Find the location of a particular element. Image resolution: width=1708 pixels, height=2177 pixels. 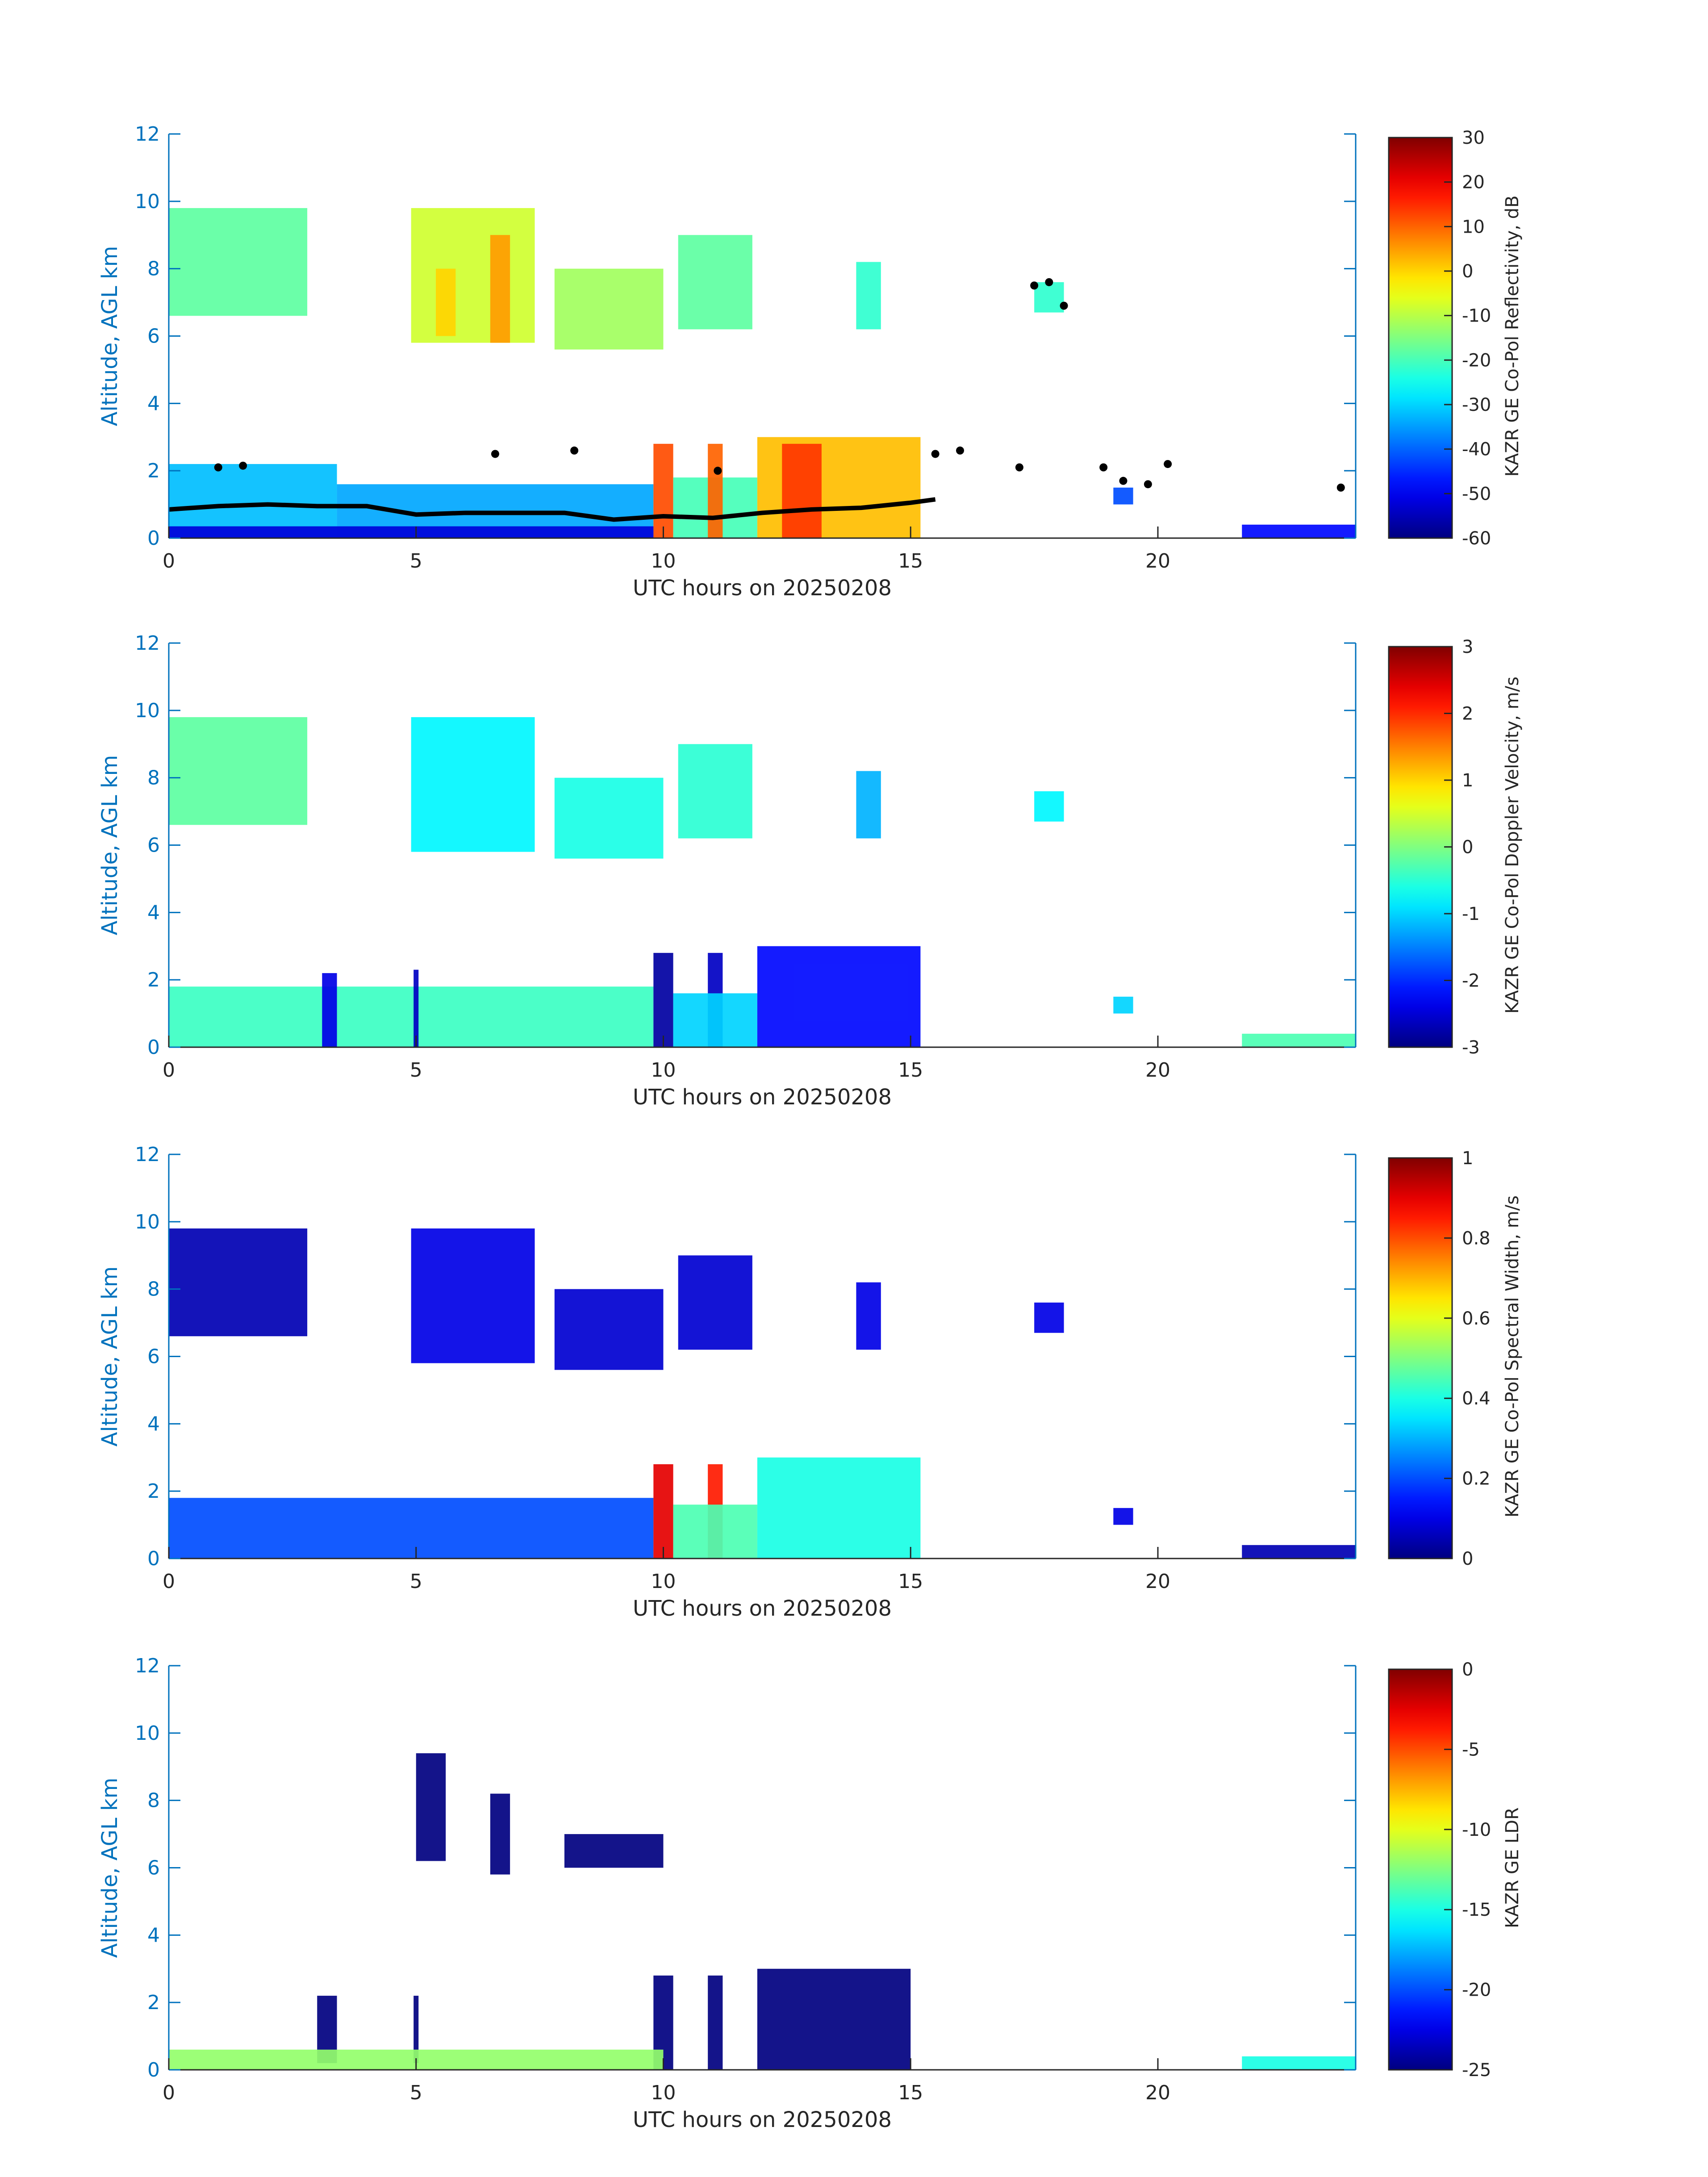

colorbar-tick-label: -60 is located at coordinates (1476, 538).